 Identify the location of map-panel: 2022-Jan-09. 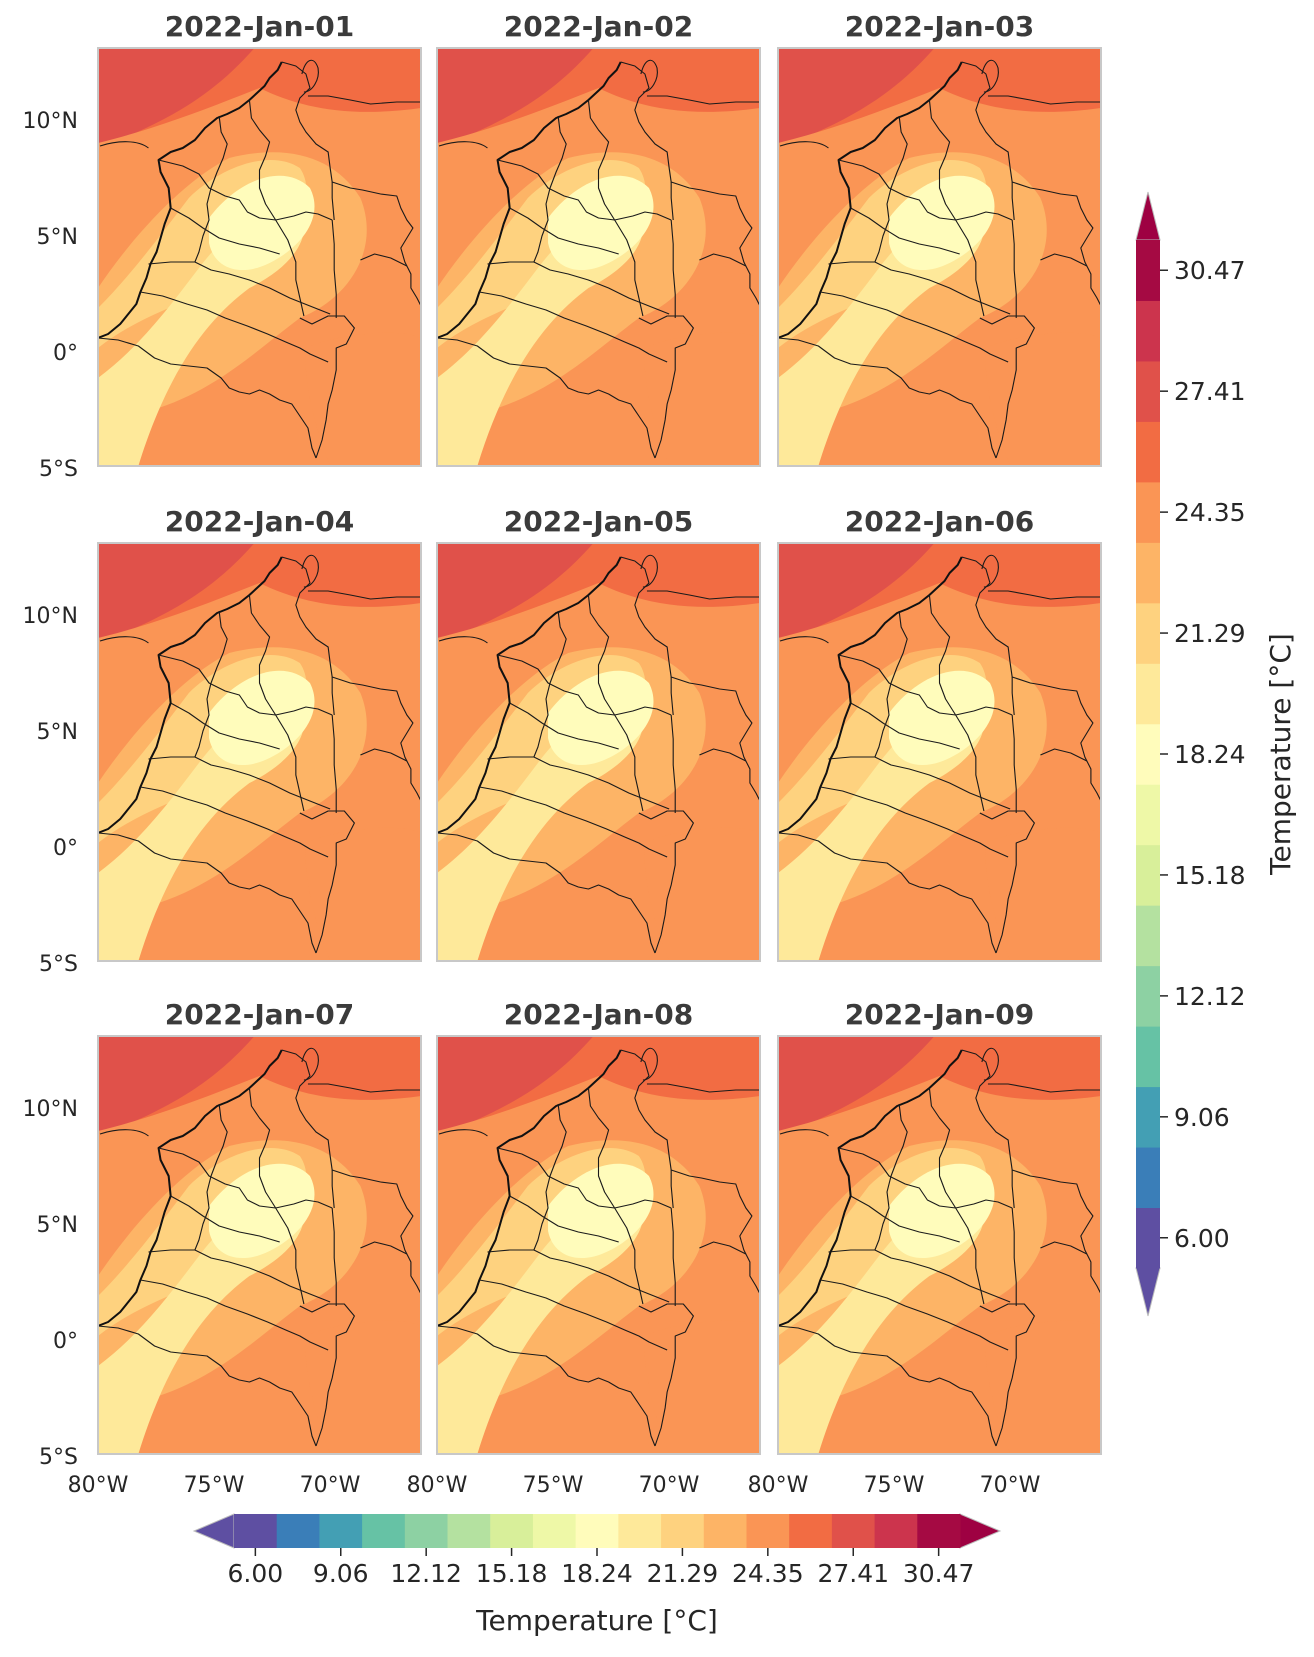
(939, 1226).